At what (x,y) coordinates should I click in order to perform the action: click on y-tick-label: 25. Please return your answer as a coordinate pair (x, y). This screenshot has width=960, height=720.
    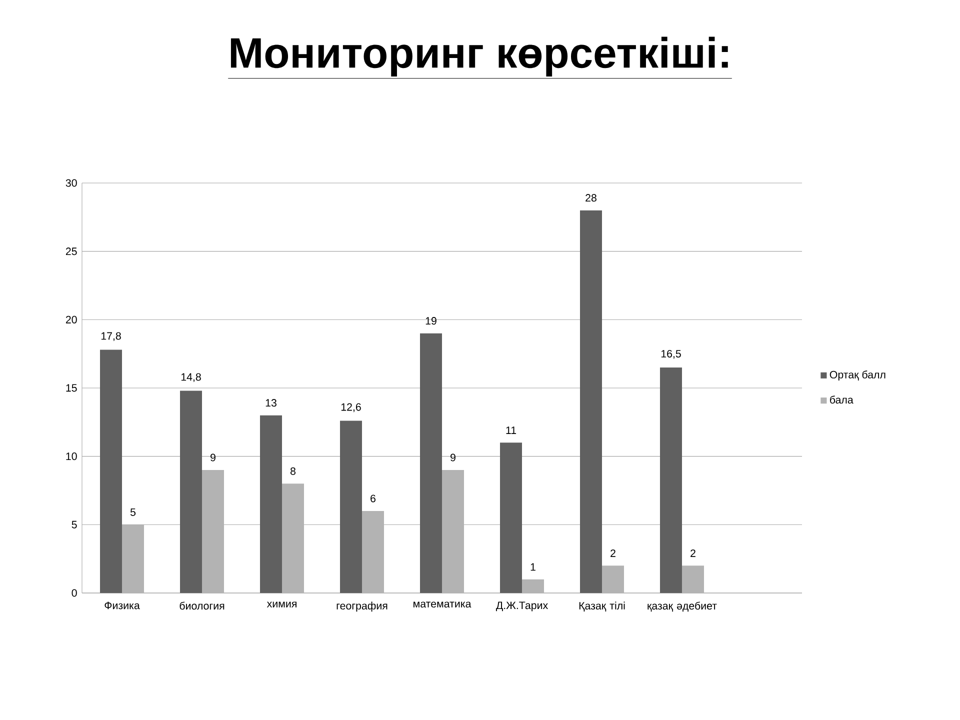
    Looking at the image, I should click on (71, 252).